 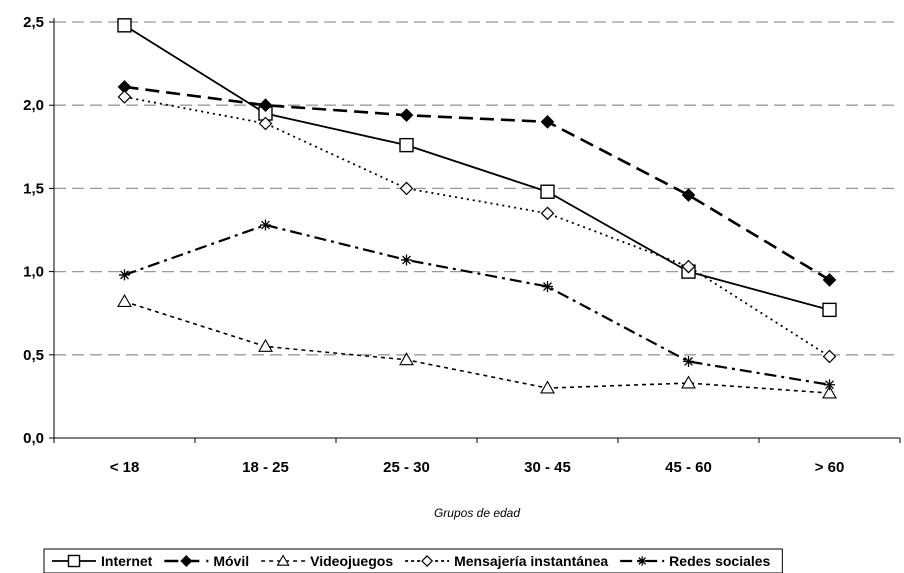 What do you see at coordinates (33, 438) in the screenshot?
I see `y-tick-label: 0,0` at bounding box center [33, 438].